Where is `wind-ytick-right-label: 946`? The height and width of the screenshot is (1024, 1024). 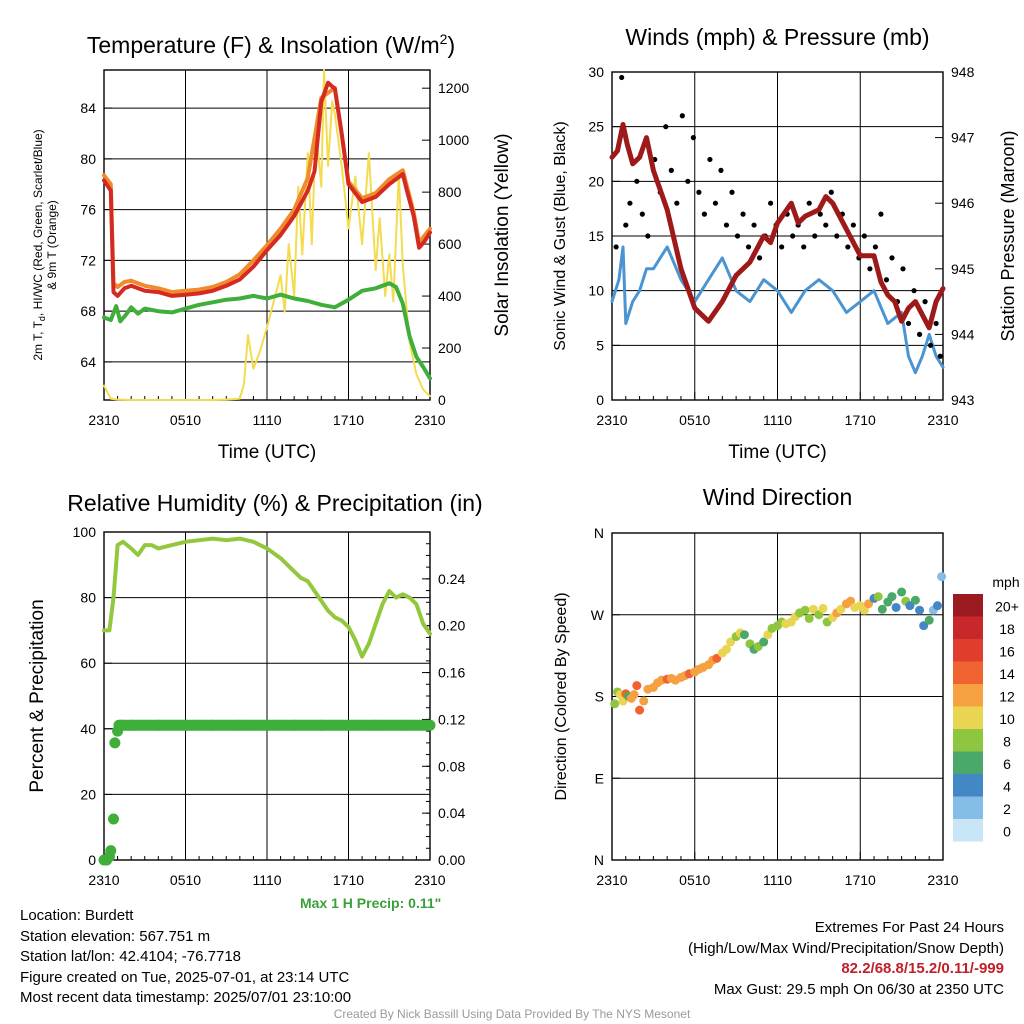
wind-ytick-right-label: 946 is located at coordinates (963, 203).